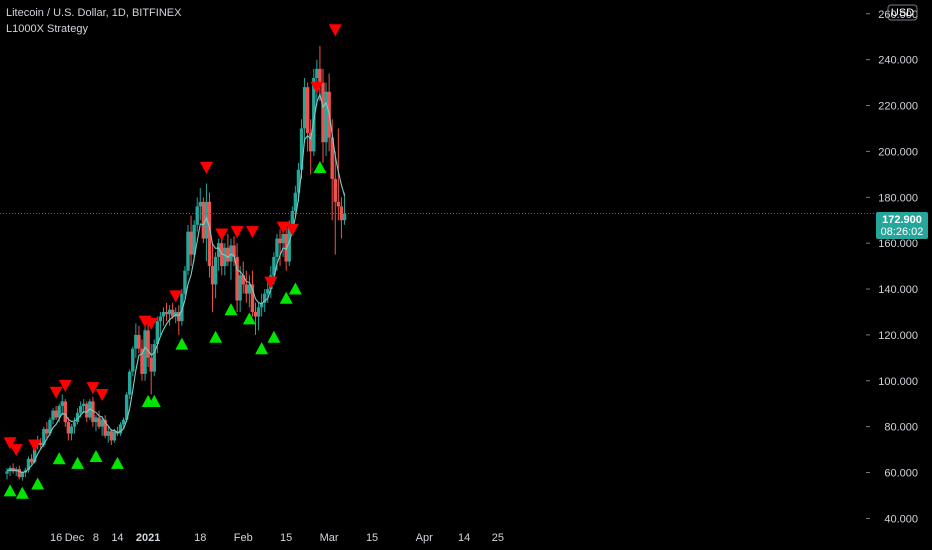 The width and height of the screenshot is (932, 550). Describe the element at coordinates (243, 538) in the screenshot. I see `x-tick-label: Feb` at that location.